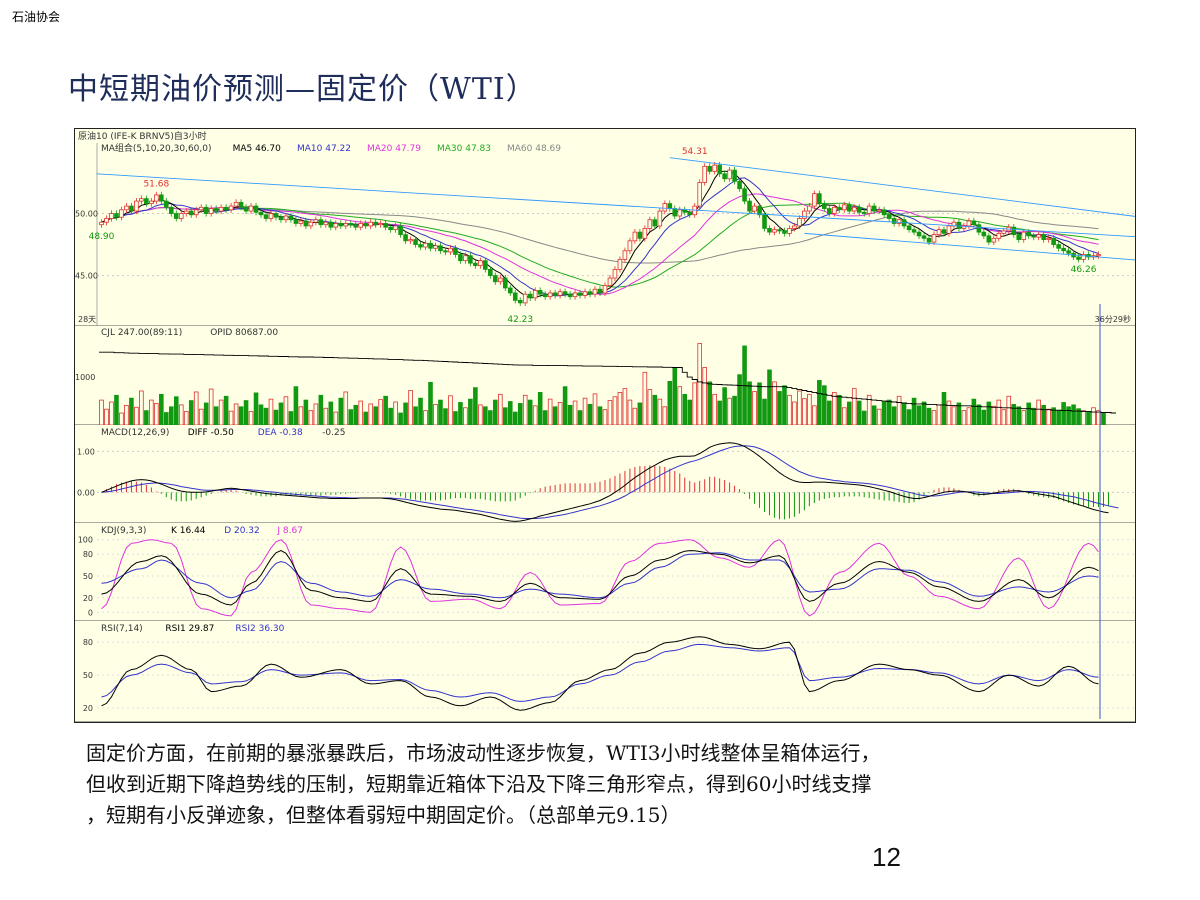  What do you see at coordinates (969, 246) in the screenshot?
I see `trendline-lower` at bounding box center [969, 246].